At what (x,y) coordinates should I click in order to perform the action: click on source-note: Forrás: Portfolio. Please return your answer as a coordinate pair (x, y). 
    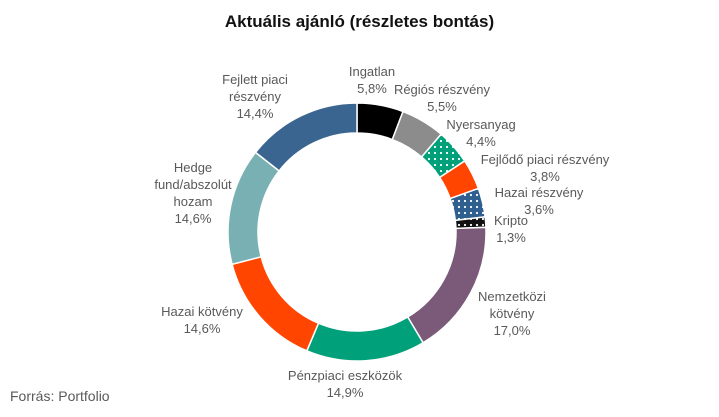
    Looking at the image, I should click on (60, 396).